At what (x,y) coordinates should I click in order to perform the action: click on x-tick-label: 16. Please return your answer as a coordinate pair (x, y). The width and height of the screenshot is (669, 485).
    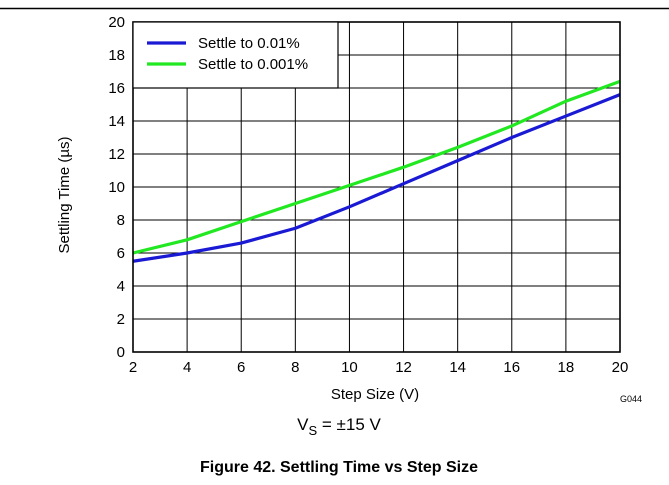
    Looking at the image, I should click on (511, 367).